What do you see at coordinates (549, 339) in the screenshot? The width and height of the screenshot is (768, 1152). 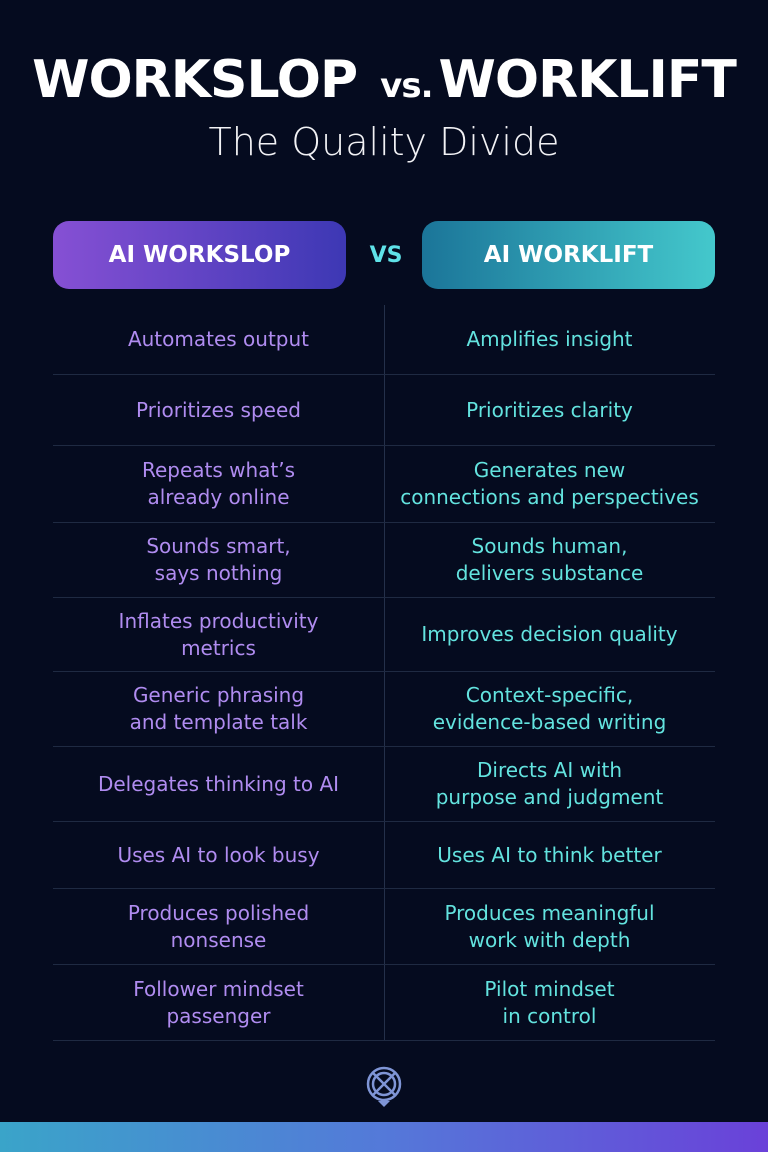 I see `worklift-trait: Amplifies insight` at bounding box center [549, 339].